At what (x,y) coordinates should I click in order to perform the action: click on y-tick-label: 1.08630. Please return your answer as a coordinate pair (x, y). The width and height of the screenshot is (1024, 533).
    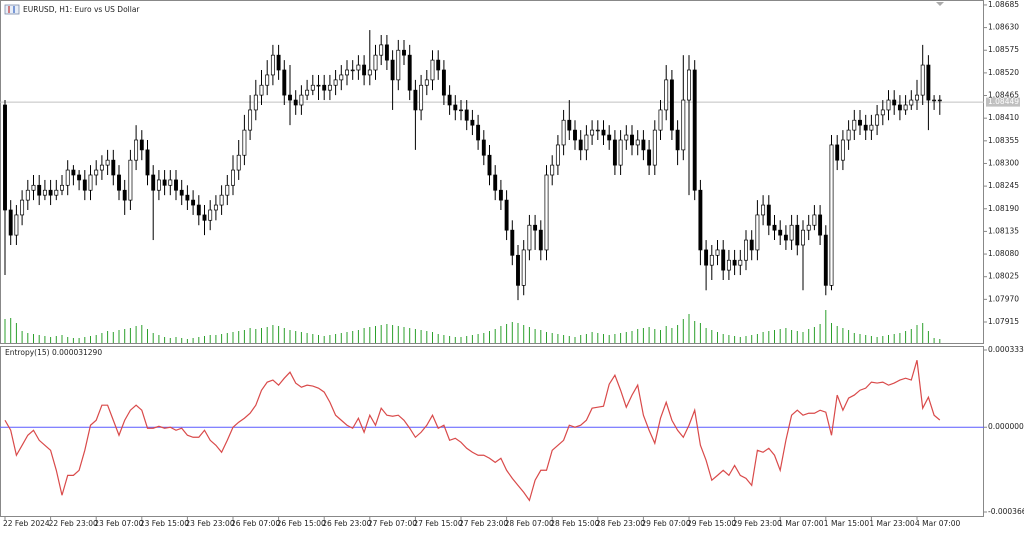
    Looking at the image, I should click on (1003, 27).